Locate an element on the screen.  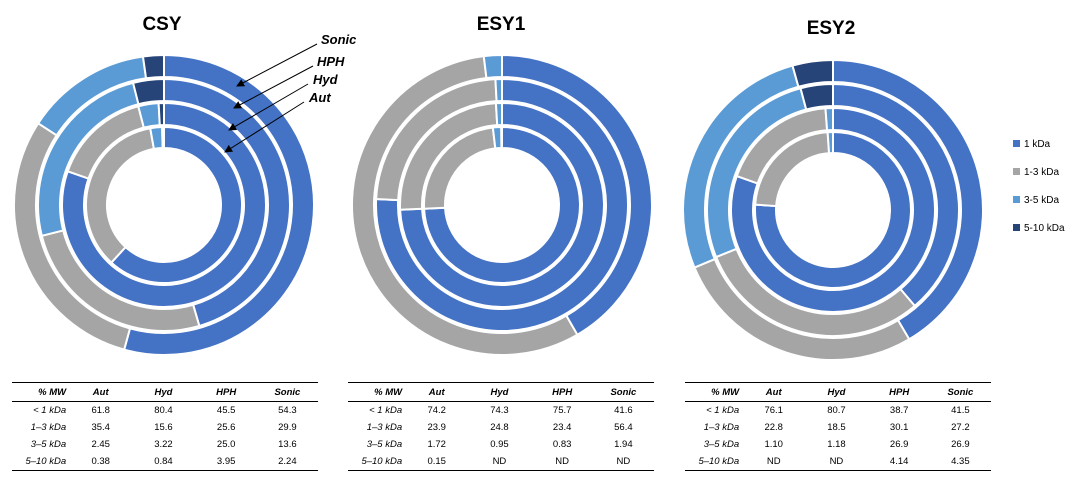
table-cell: 38.7 is located at coordinates (899, 410).